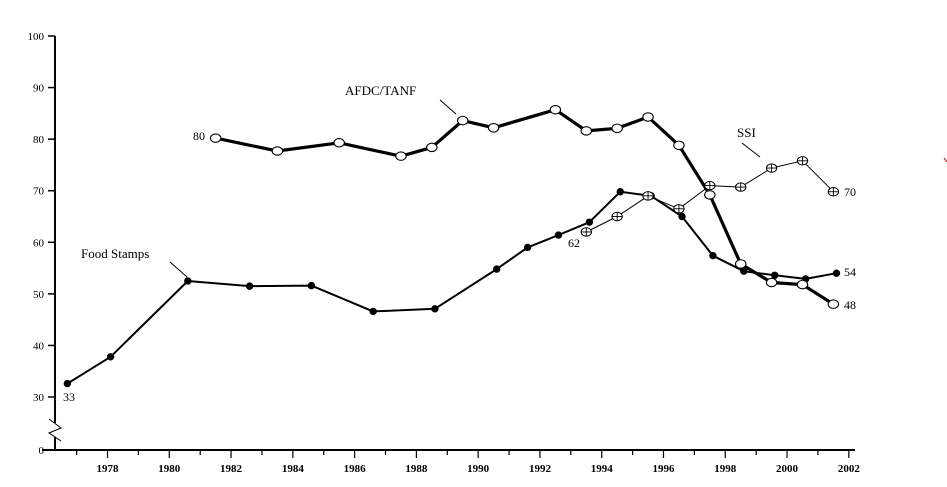 This screenshot has width=947, height=487. What do you see at coordinates (39, 295) in the screenshot?
I see `y-tick-label: 50` at bounding box center [39, 295].